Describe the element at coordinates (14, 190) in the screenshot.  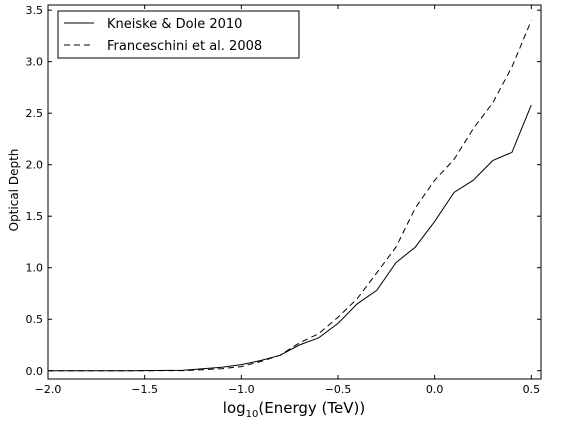
I see `y-axis-title: Optical Depth` at that location.